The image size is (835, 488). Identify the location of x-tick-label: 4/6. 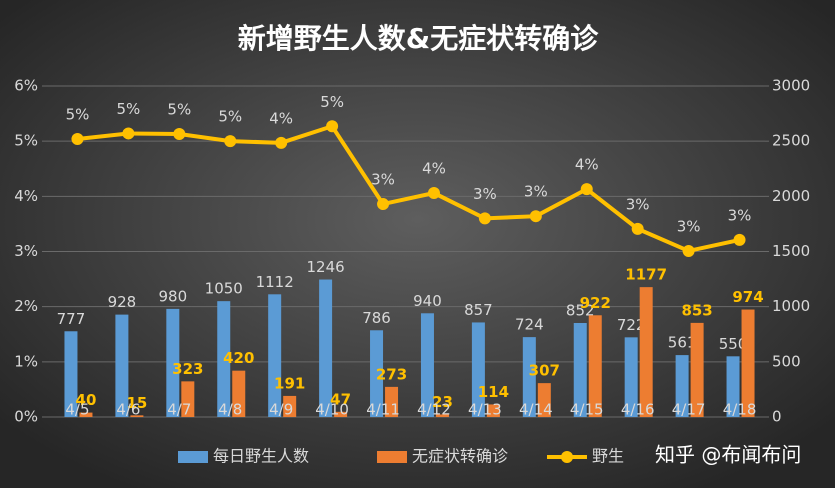
(128, 410).